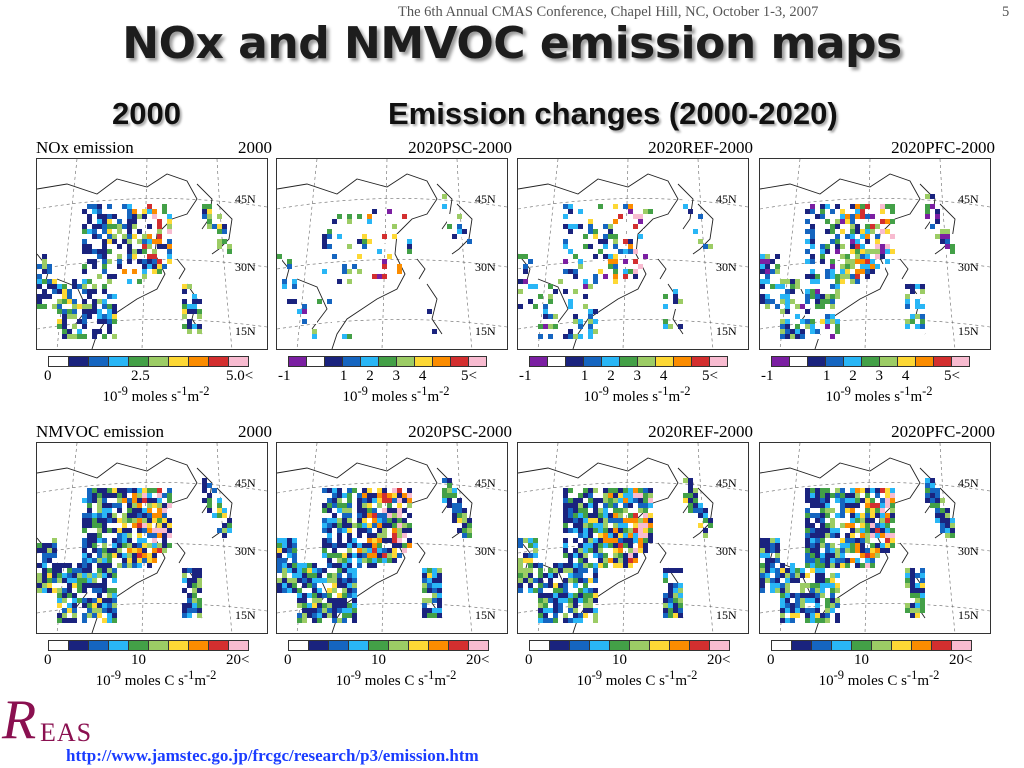 This screenshot has height=768, width=1024. I want to click on latitude-label: 30N, so click(968, 267).